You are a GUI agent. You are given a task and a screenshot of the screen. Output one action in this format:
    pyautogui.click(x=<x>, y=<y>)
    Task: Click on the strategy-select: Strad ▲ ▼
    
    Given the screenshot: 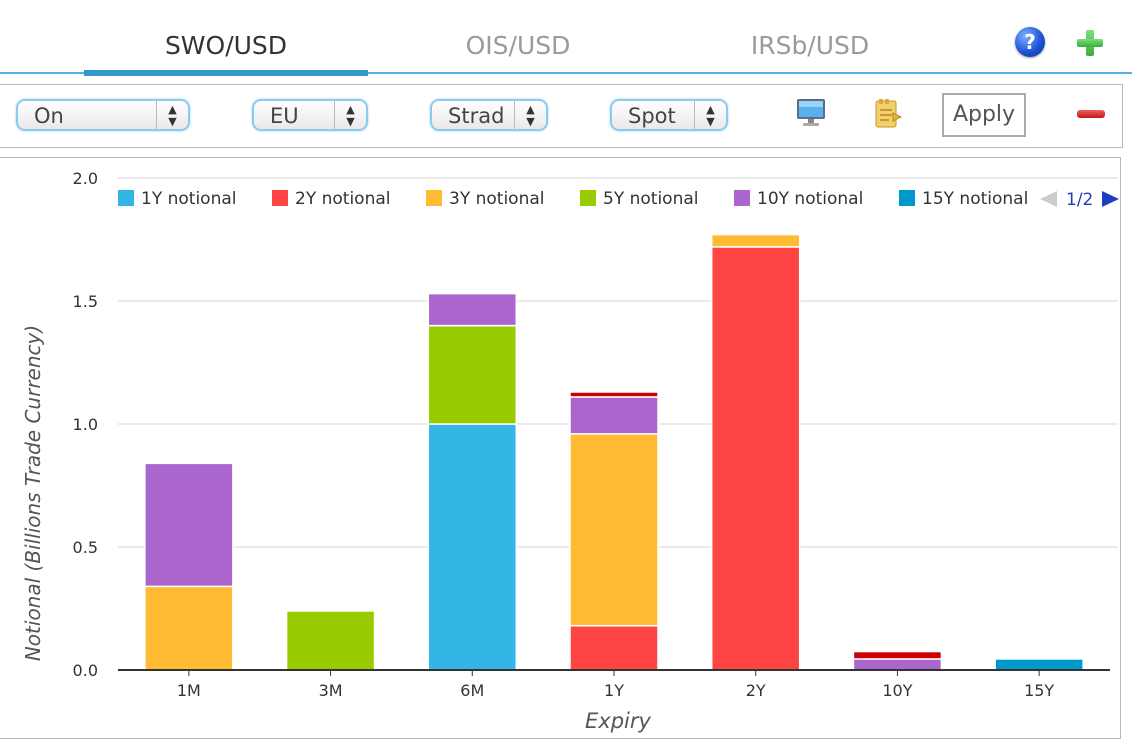 What is the action you would take?
    pyautogui.click(x=489, y=115)
    